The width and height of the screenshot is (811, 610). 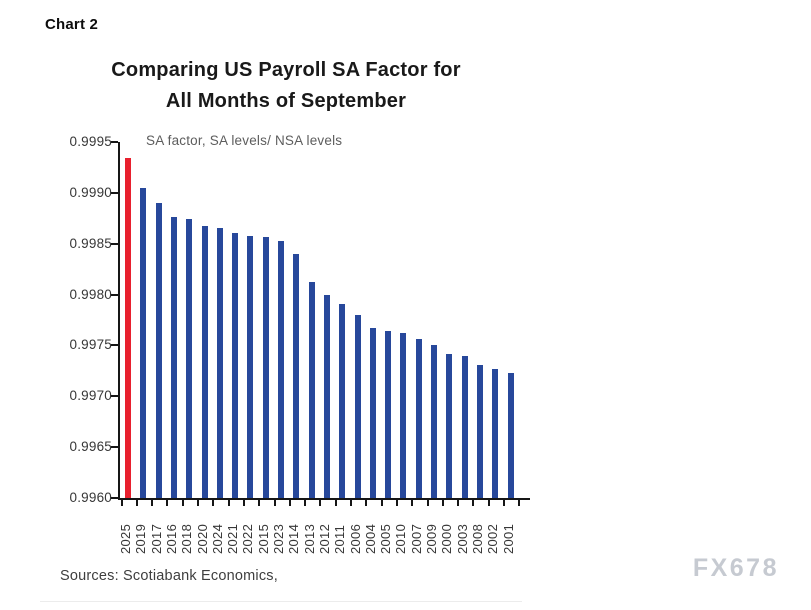 I want to click on x-tick-label: 2025, so click(x=125, y=538).